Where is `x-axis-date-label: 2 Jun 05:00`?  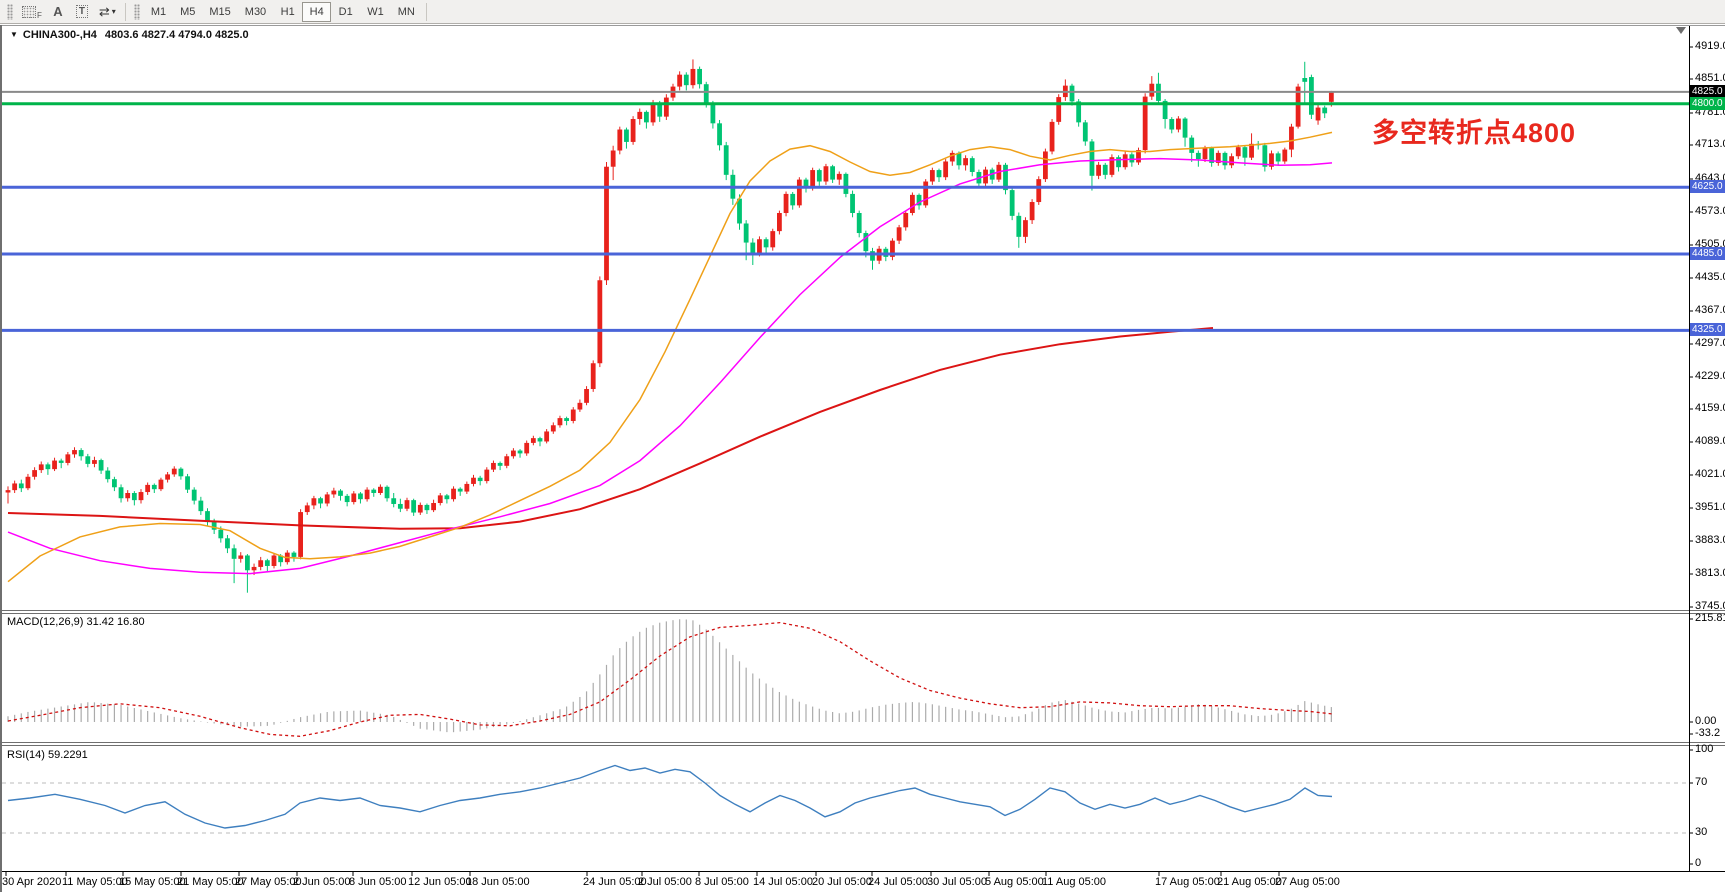
x-axis-date-label: 2 Jun 05:00 is located at coordinates (322, 882).